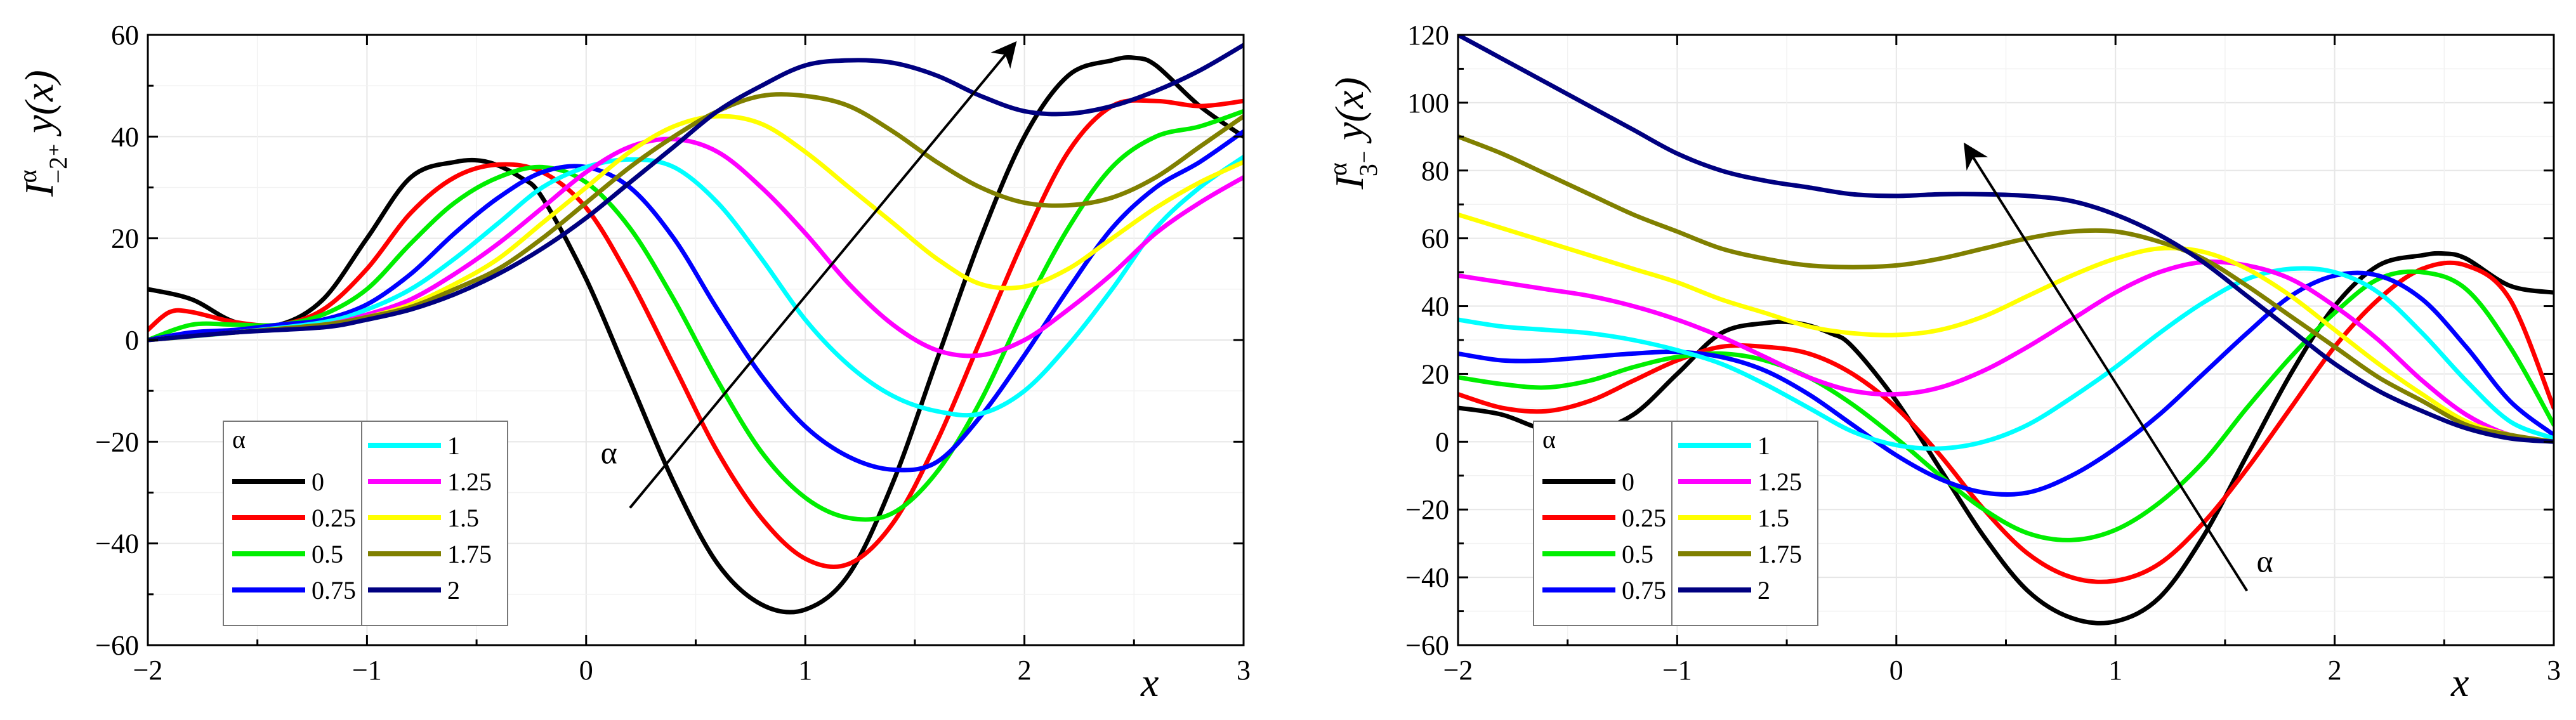 The height and width of the screenshot is (720, 2576). I want to click on y-axis-title: Iα−2⁺ y(x), so click(42, 133).